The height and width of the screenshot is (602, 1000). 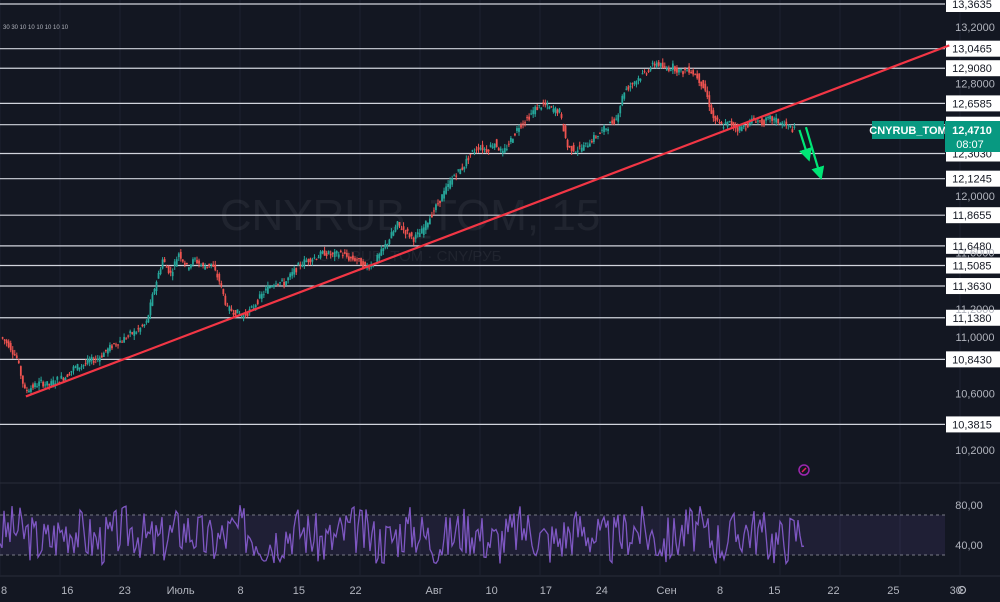 What do you see at coordinates (804, 470) in the screenshot?
I see `replay-icon` at bounding box center [804, 470].